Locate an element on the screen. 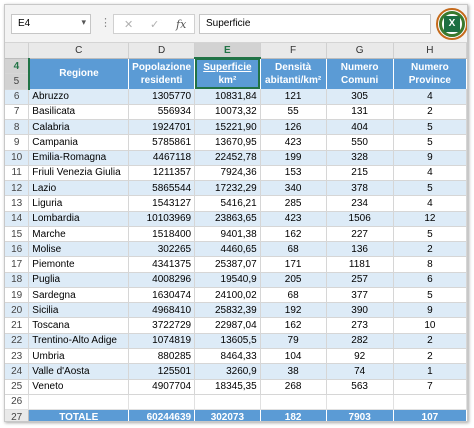 The image size is (474, 428). total-popolazione-cell: 60244639 is located at coordinates (162, 415).